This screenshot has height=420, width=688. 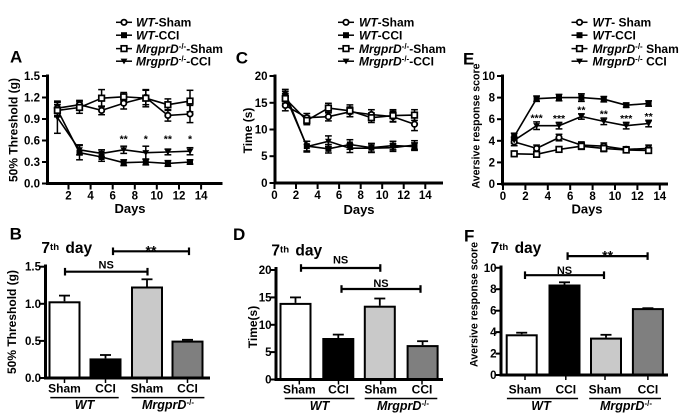 What do you see at coordinates (33, 379) in the screenshot?
I see `svg-text: 0.0` at bounding box center [33, 379].